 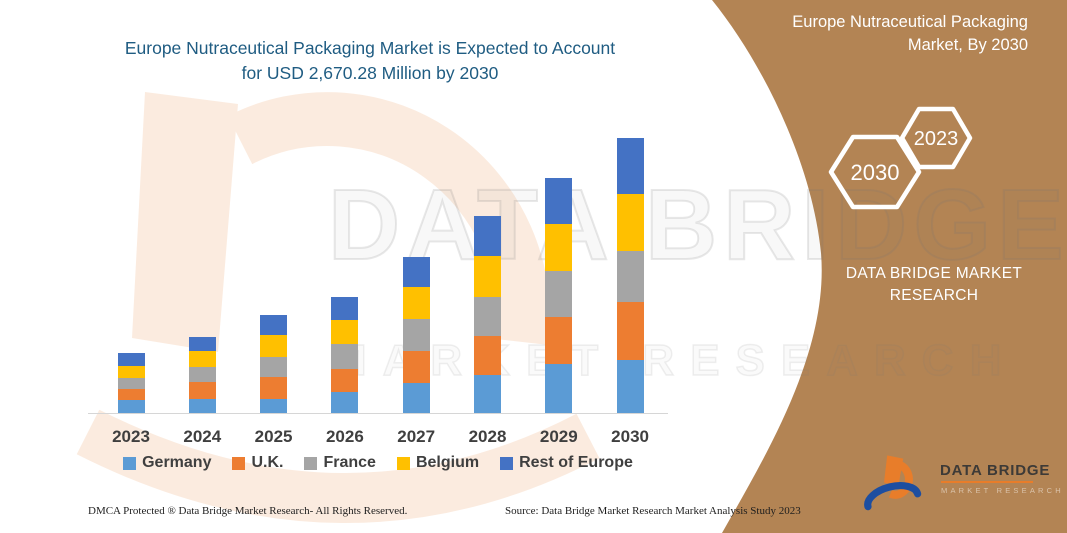 I want to click on bar-segment-germany-2026, so click(x=345, y=402).